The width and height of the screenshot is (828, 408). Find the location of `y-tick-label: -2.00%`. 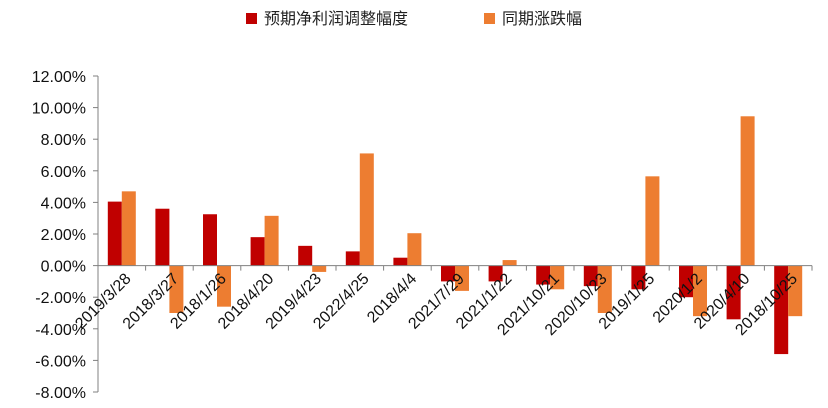

y-tick-label: -2.00% is located at coordinates (60, 298).